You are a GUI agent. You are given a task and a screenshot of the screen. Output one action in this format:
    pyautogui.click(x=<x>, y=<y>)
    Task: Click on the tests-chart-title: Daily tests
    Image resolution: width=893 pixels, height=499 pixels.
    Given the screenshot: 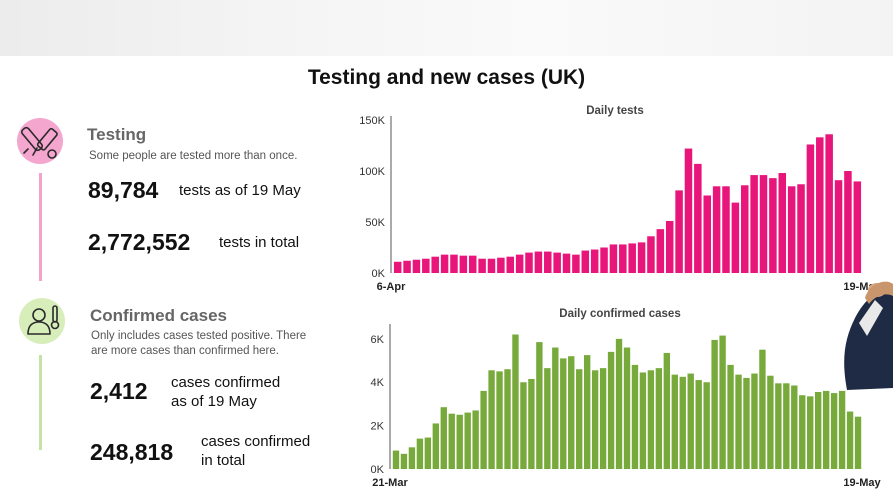 What is the action you would take?
    pyautogui.click(x=615, y=111)
    